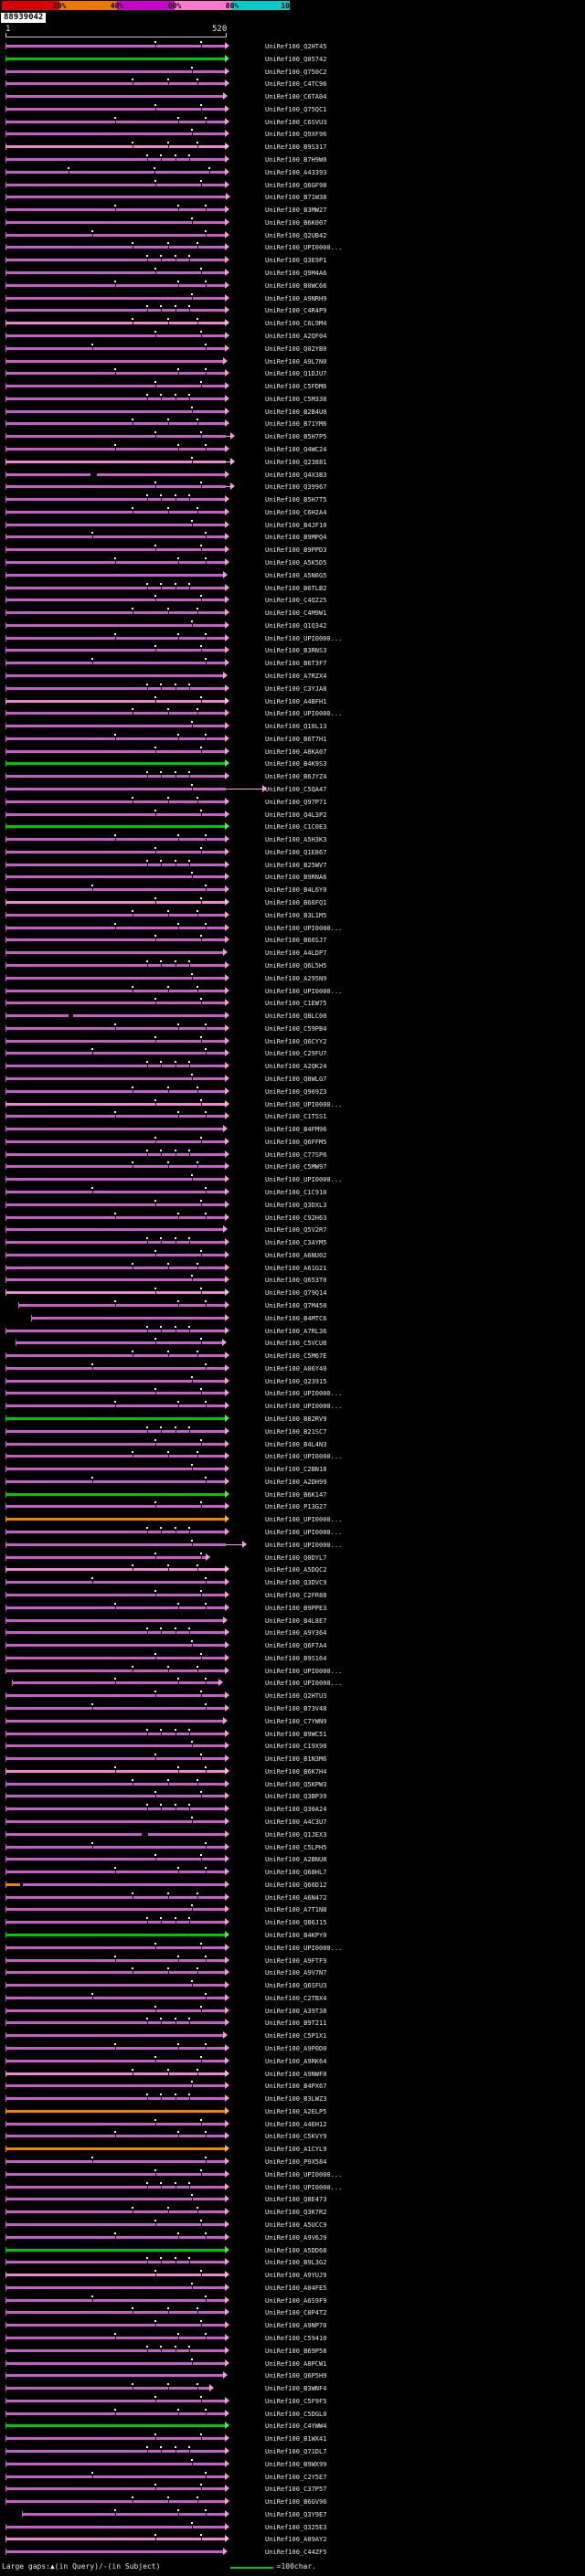 This screenshot has height=2576, width=585. Describe the element at coordinates (293, 1482) in the screenshot. I see `alignment-row: UniRef100_A2DH99` at that location.